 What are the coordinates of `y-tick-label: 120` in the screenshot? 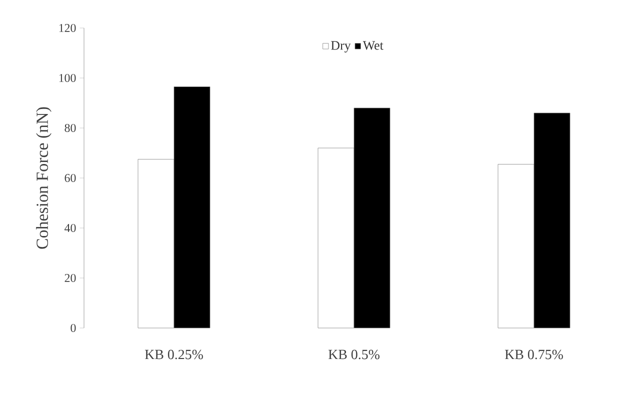 It's located at (67, 28).